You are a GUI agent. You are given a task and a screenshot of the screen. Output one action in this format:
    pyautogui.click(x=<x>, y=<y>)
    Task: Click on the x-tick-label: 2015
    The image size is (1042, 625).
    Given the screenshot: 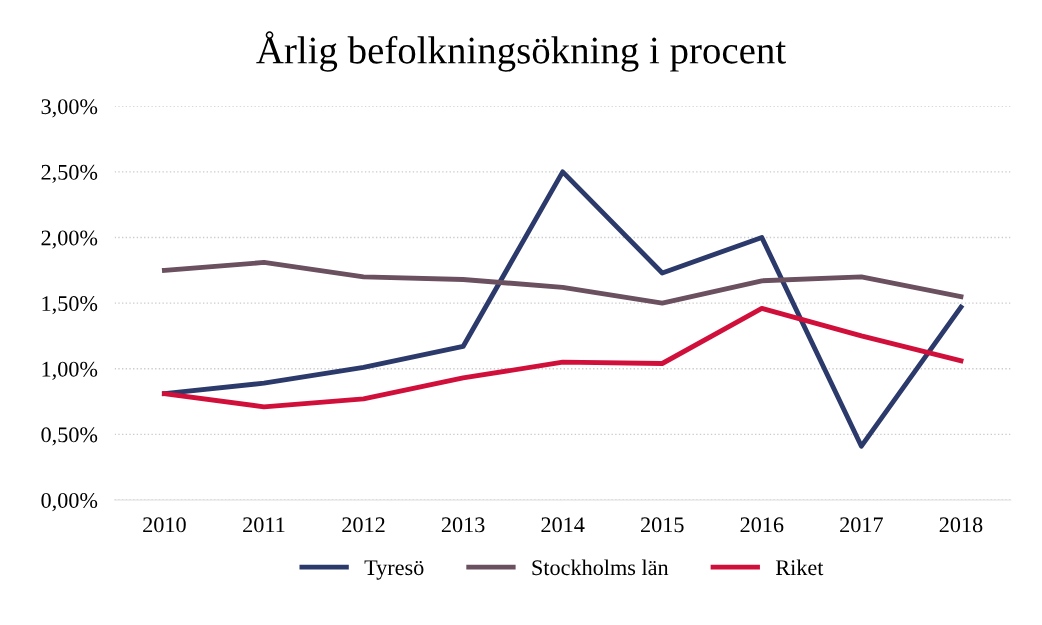 What is the action you would take?
    pyautogui.click(x=662, y=525)
    